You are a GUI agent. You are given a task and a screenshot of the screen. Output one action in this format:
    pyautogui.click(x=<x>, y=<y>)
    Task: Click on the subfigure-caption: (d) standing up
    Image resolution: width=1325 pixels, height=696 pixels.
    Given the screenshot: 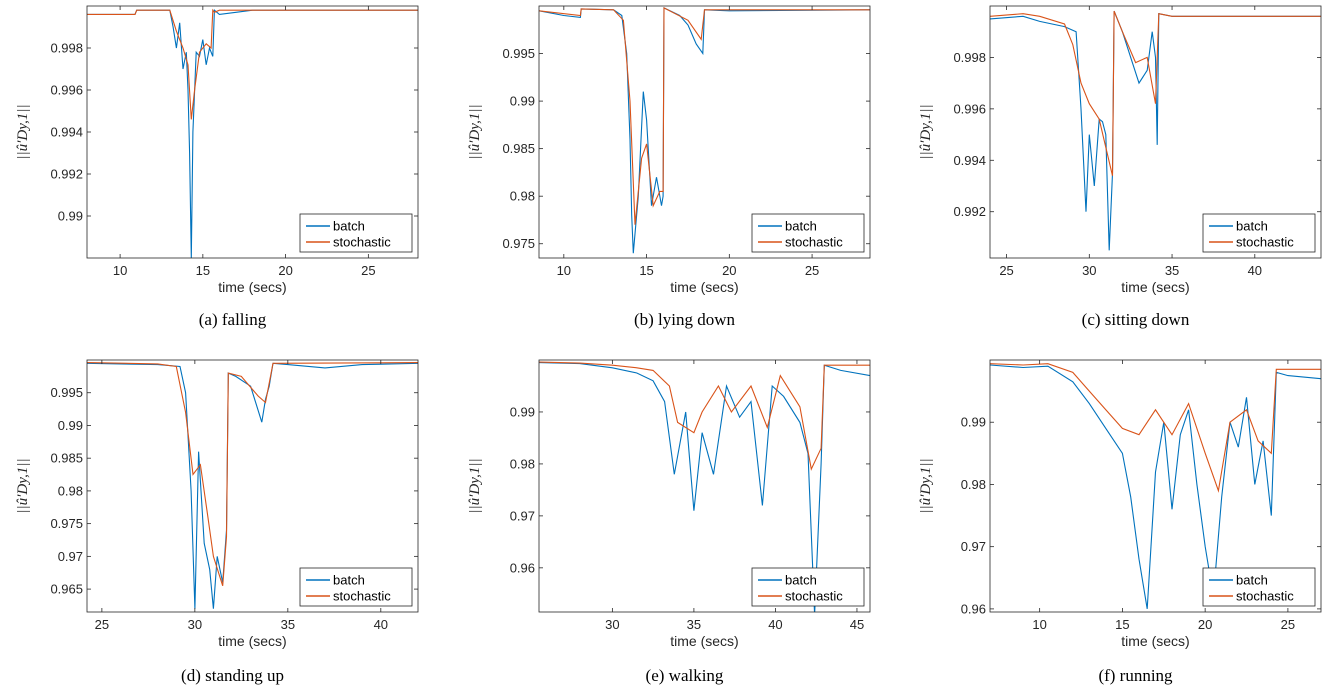 What is the action you would take?
    pyautogui.click(x=232, y=675)
    